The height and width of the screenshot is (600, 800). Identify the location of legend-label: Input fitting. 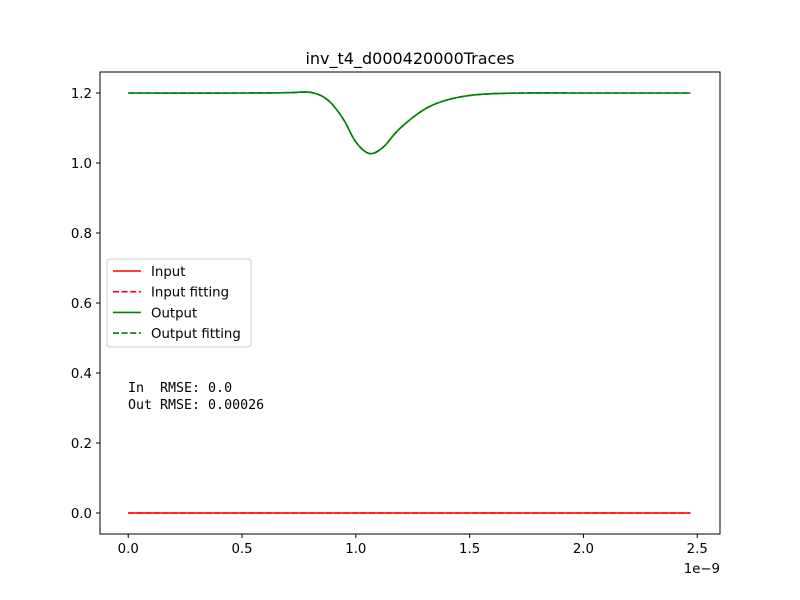
(190, 293).